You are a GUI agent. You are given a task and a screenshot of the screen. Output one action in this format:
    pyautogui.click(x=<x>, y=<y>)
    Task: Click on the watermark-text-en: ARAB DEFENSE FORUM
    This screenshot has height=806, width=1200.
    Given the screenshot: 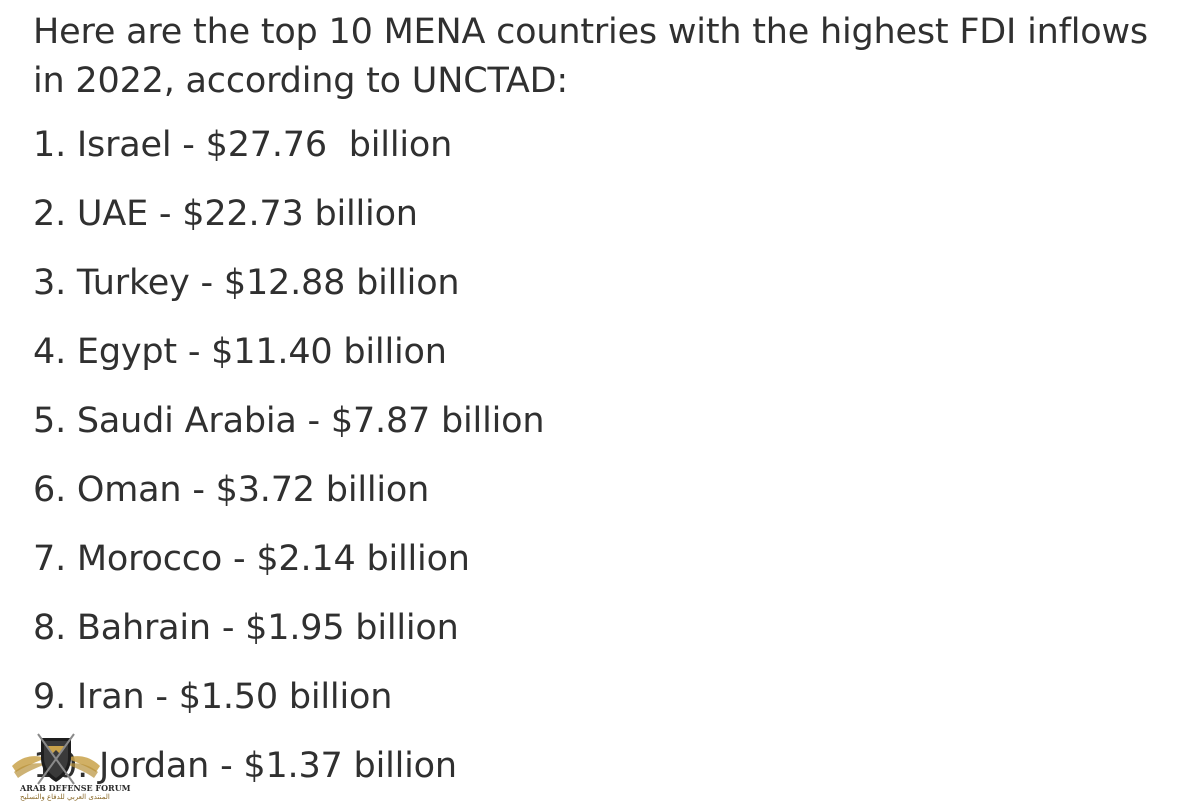 What is the action you would take?
    pyautogui.click(x=75, y=788)
    